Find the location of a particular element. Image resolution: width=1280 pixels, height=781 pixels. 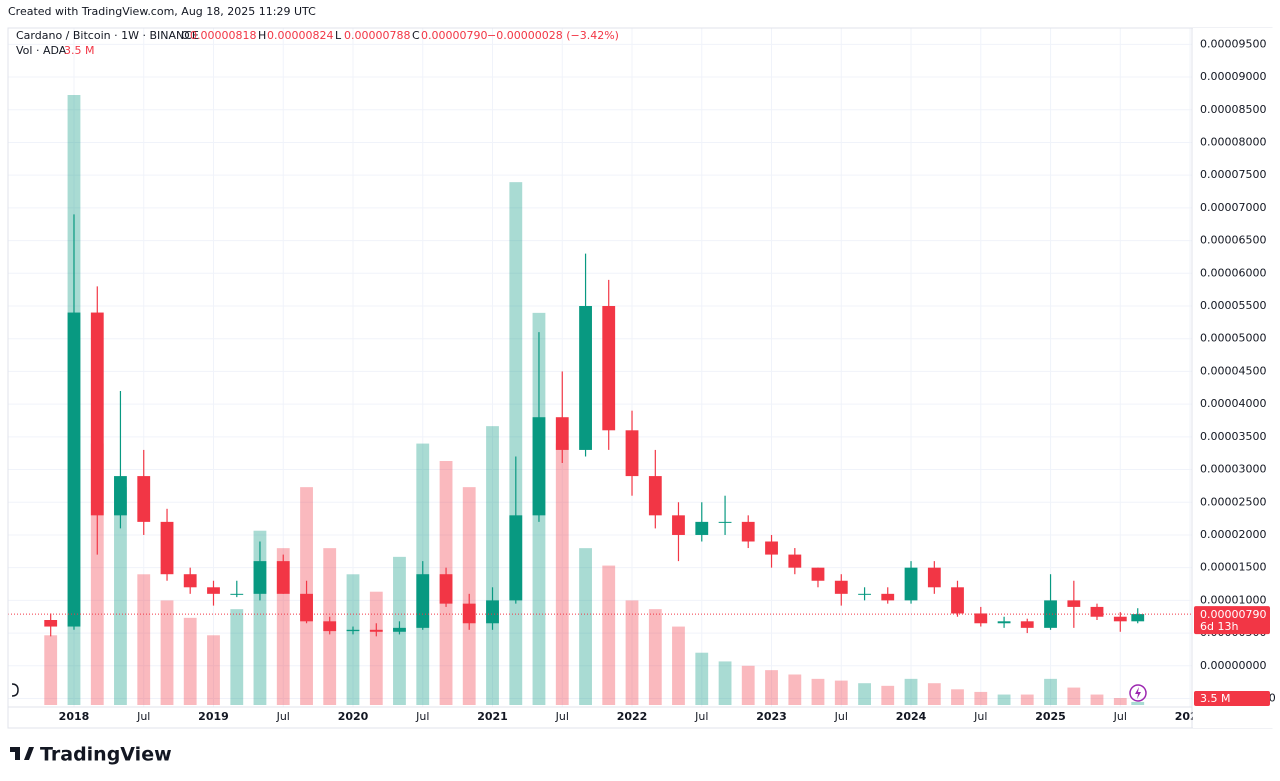

y-tick-label: 0.00003500 is located at coordinates (1233, 436).